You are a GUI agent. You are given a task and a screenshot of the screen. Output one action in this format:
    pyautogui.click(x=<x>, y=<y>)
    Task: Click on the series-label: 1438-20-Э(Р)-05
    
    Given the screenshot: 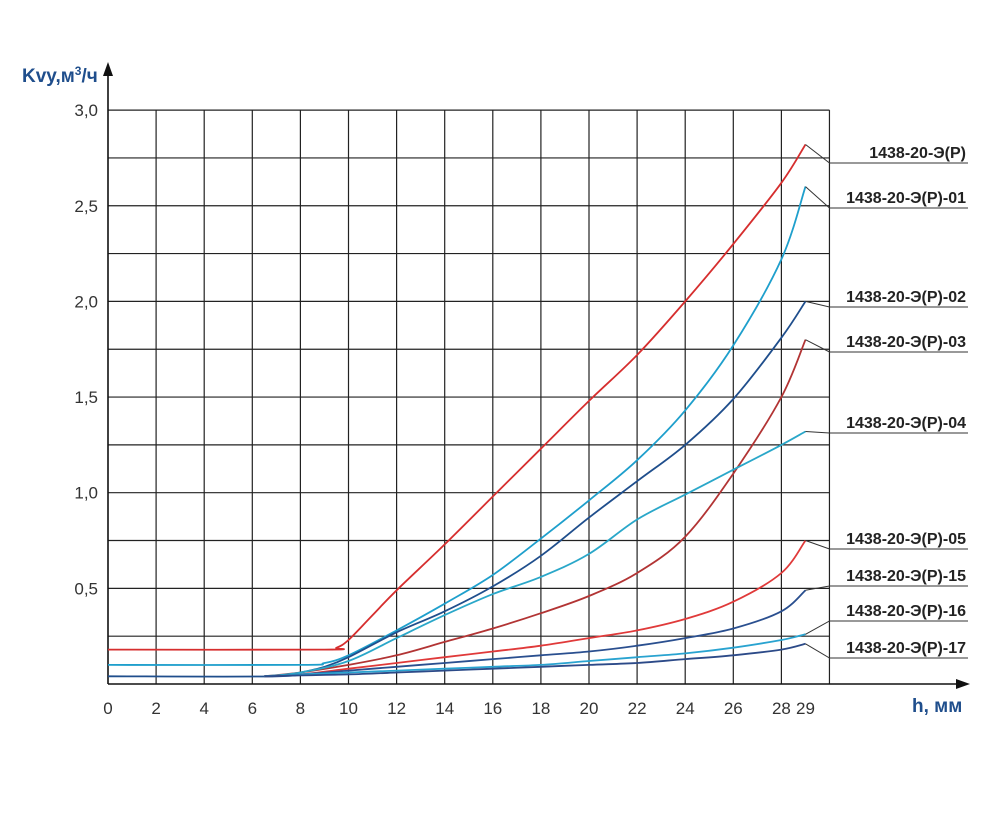 What is the action you would take?
    pyautogui.click(x=906, y=539)
    